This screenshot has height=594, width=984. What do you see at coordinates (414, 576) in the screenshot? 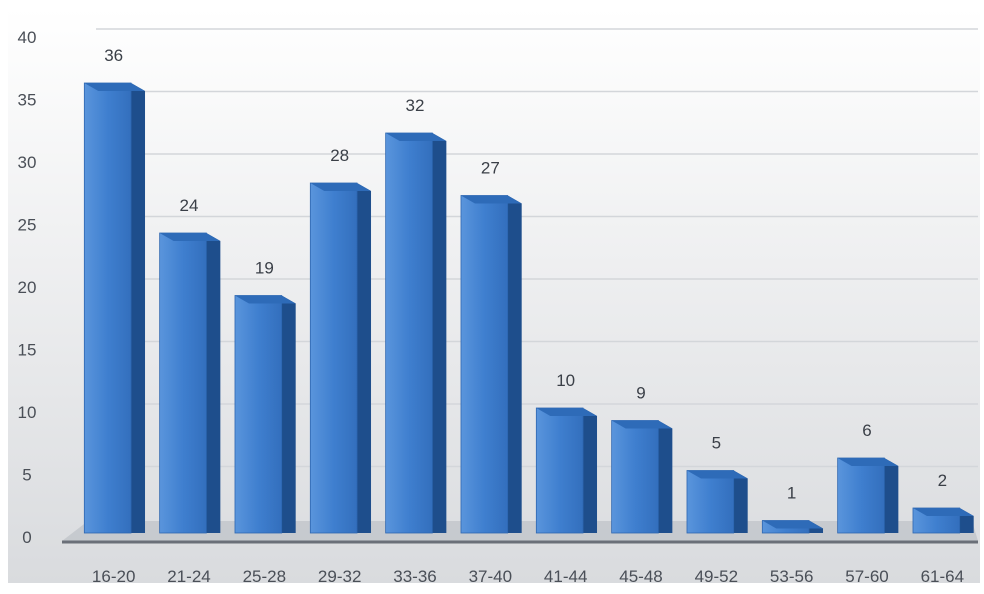
I see `x-tick-label: 33-36` at bounding box center [414, 576].